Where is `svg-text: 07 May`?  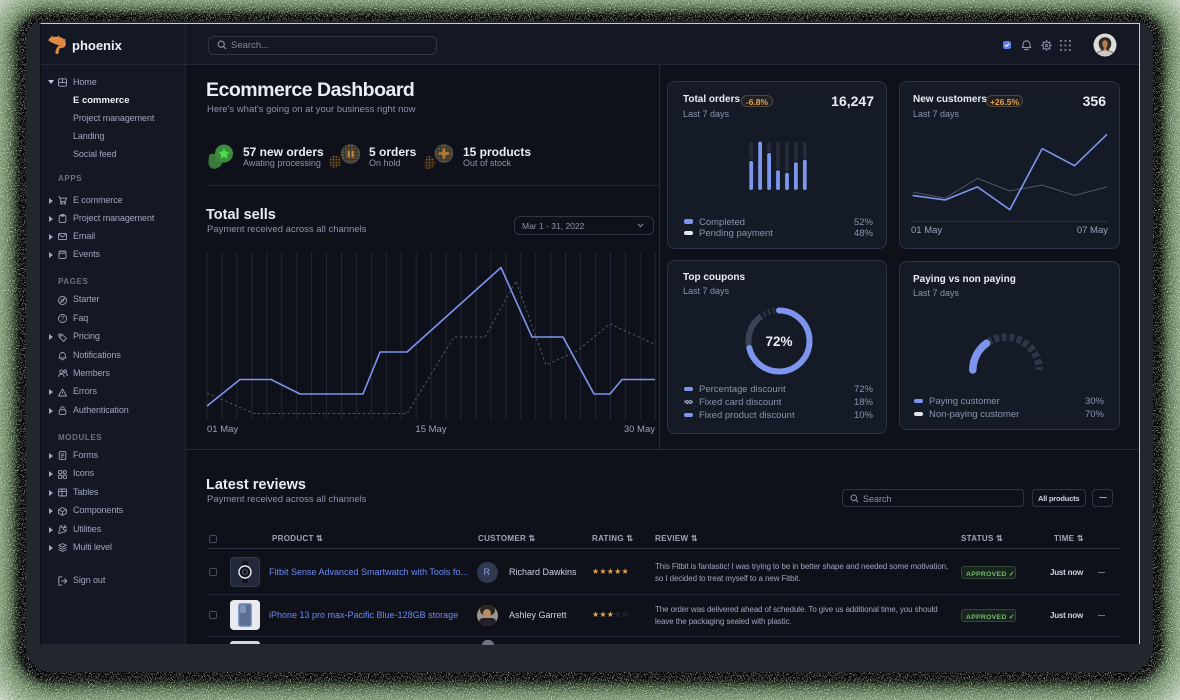
svg-text: 07 May is located at coordinates (1092, 230).